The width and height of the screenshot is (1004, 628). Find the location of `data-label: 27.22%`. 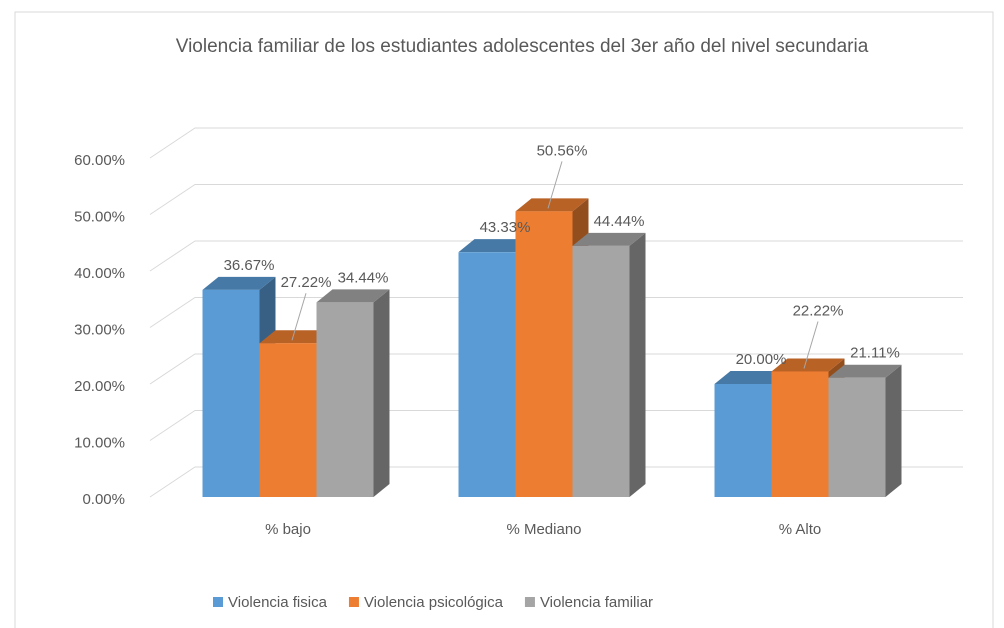

data-label: 27.22% is located at coordinates (306, 282).